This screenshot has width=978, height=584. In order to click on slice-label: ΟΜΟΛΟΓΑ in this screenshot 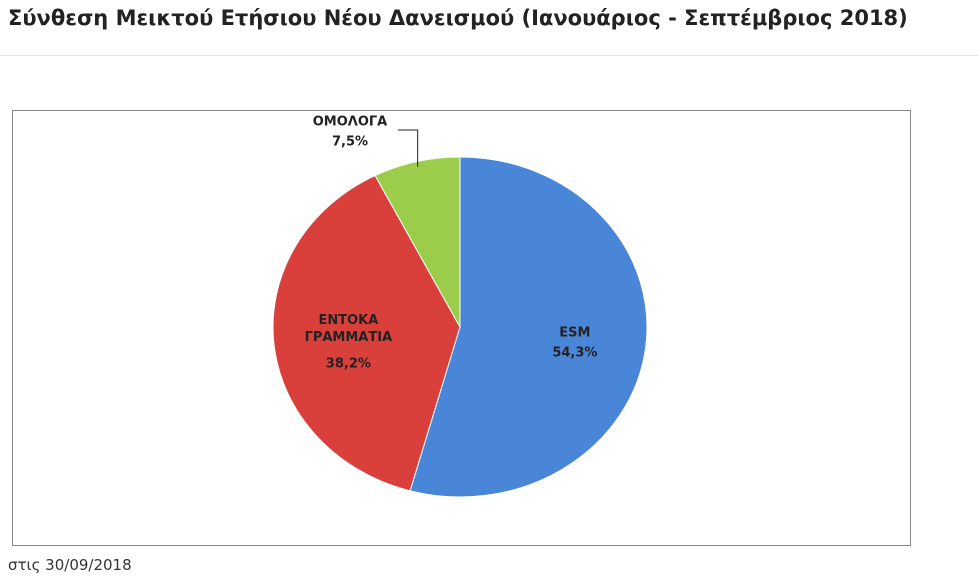, I will do `click(350, 122)`.